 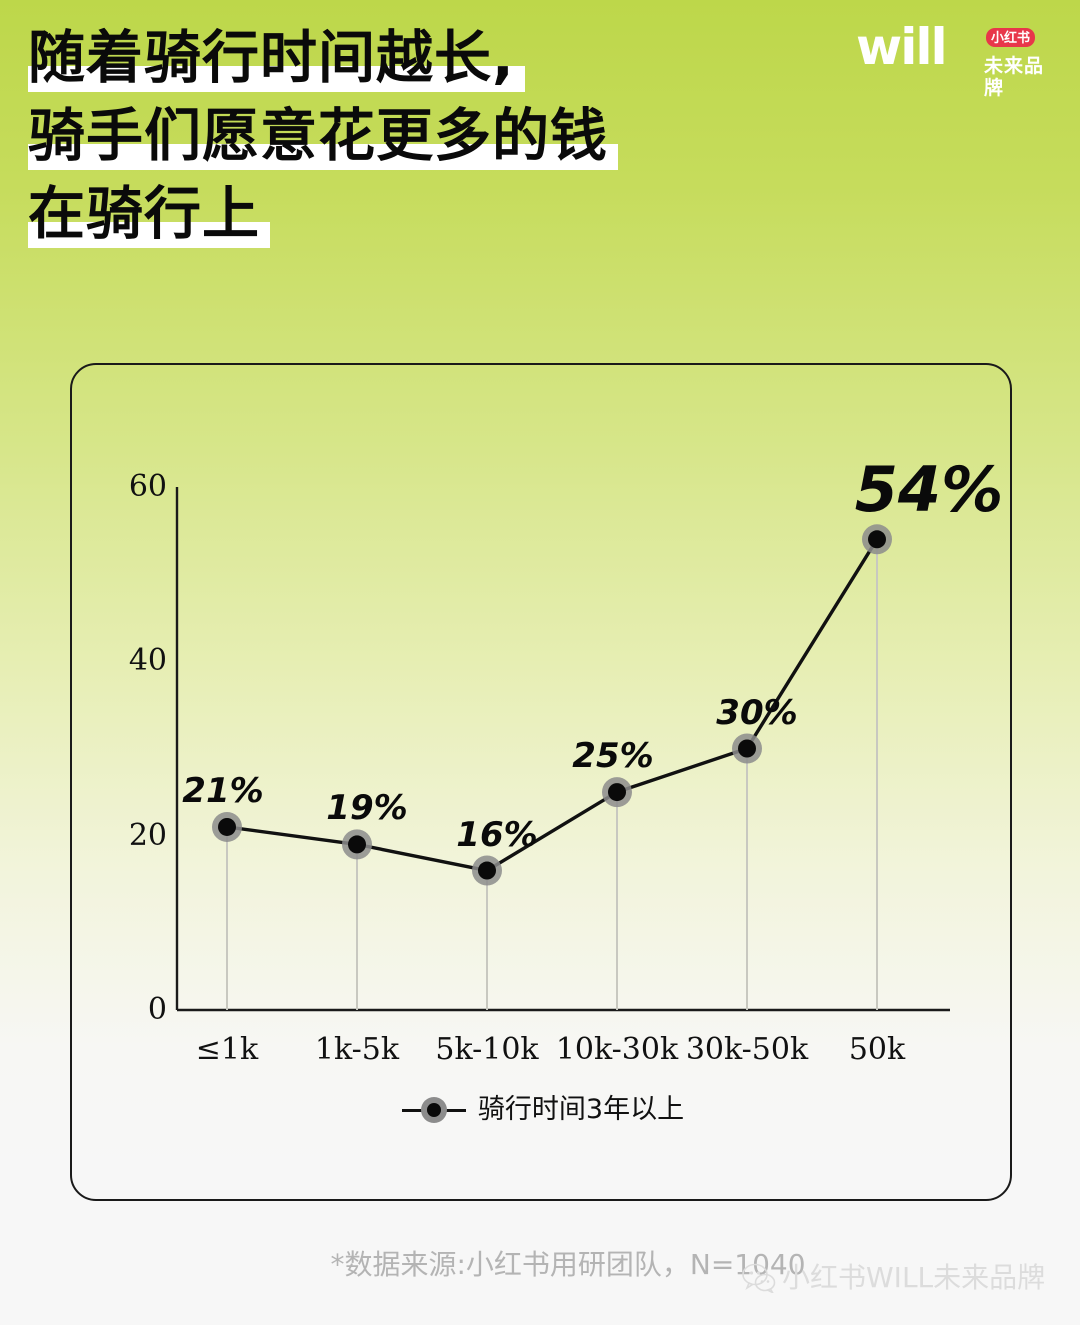 I want to click on logo-badge: 小红书, so click(x=1011, y=37).